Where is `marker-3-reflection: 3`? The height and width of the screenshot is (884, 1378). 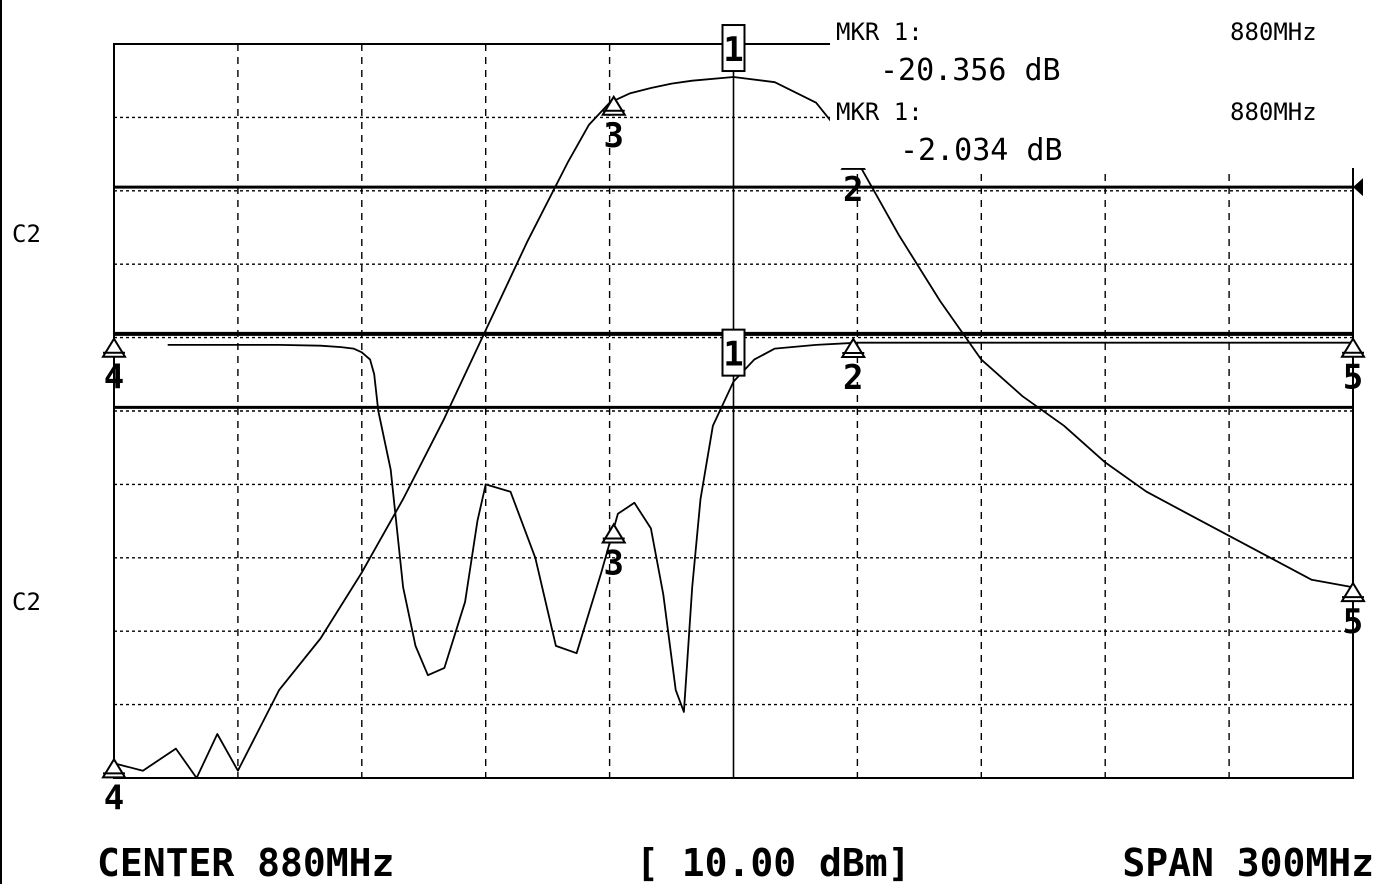
marker-3-reflection: 3 is located at coordinates (613, 552).